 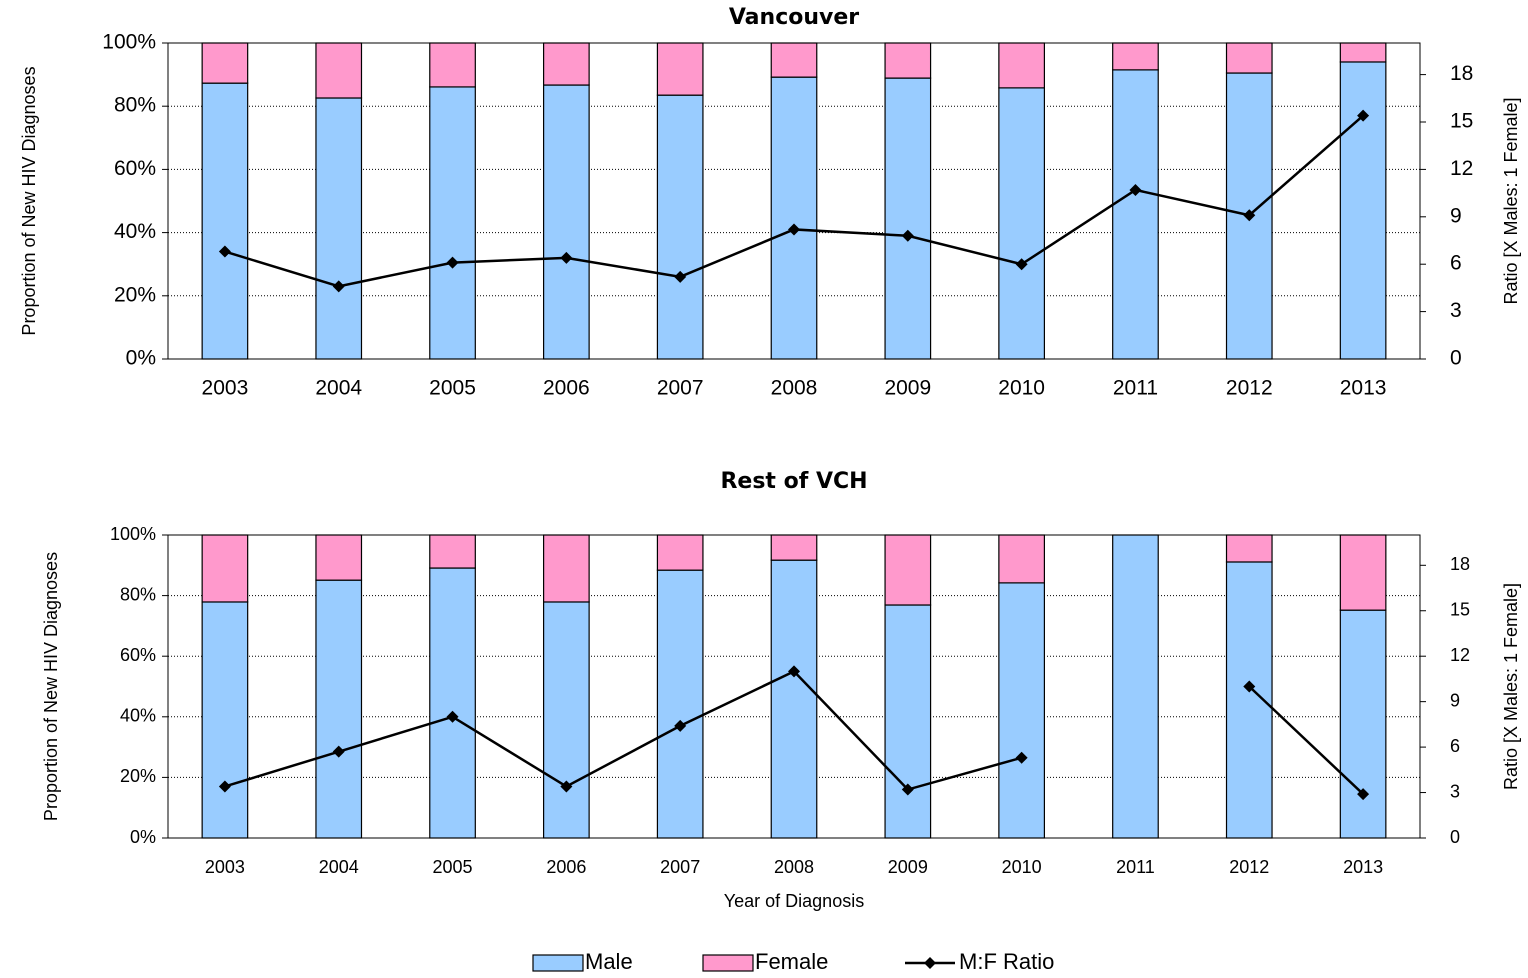 I want to click on y2-tick-label: 6, so click(x=1455, y=746).